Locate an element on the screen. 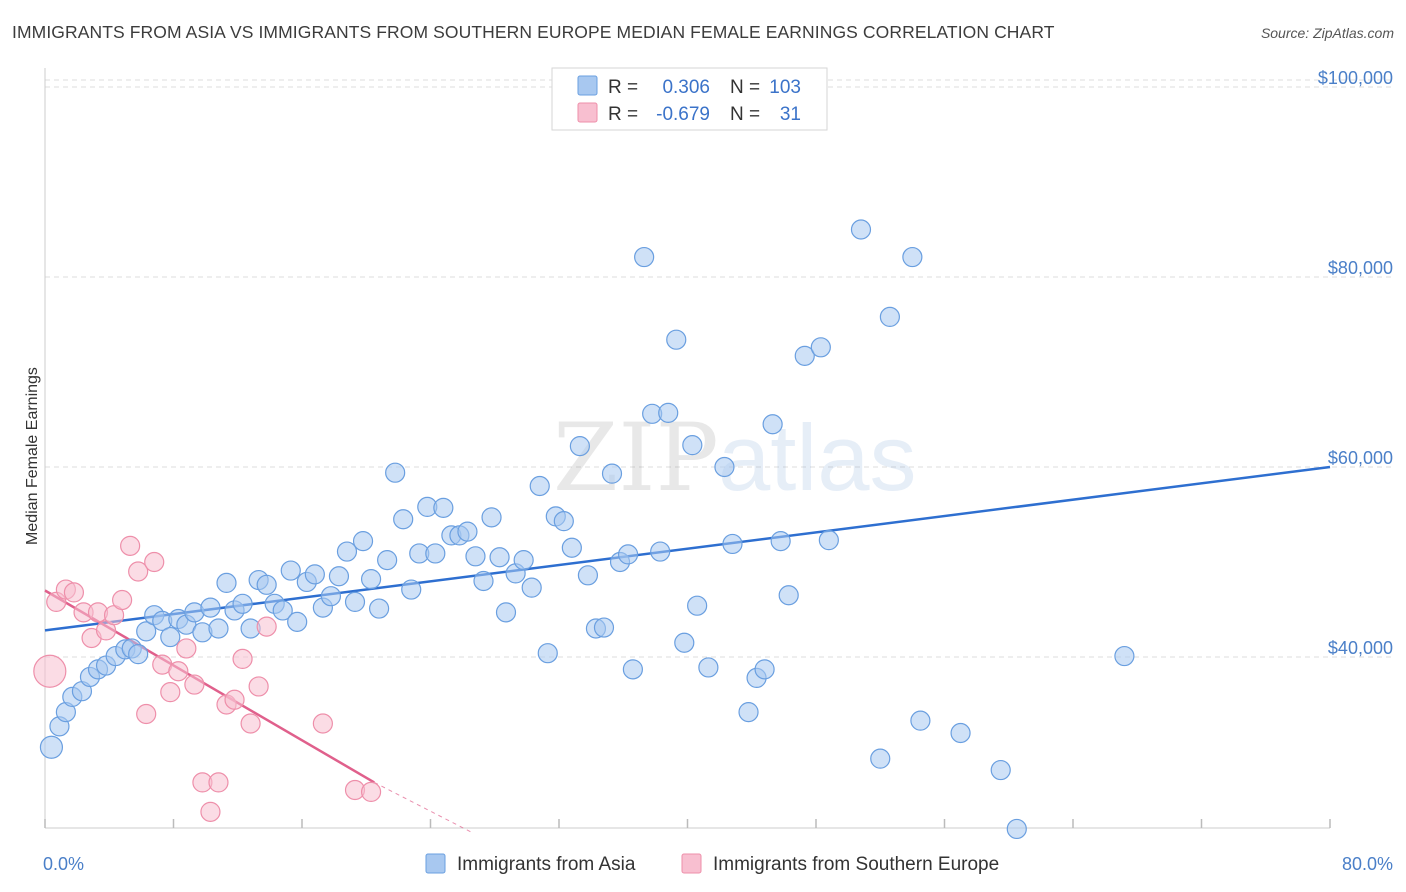 This screenshot has height=892, width=1406. legend-swatch-europe is located at coordinates (587, 112).